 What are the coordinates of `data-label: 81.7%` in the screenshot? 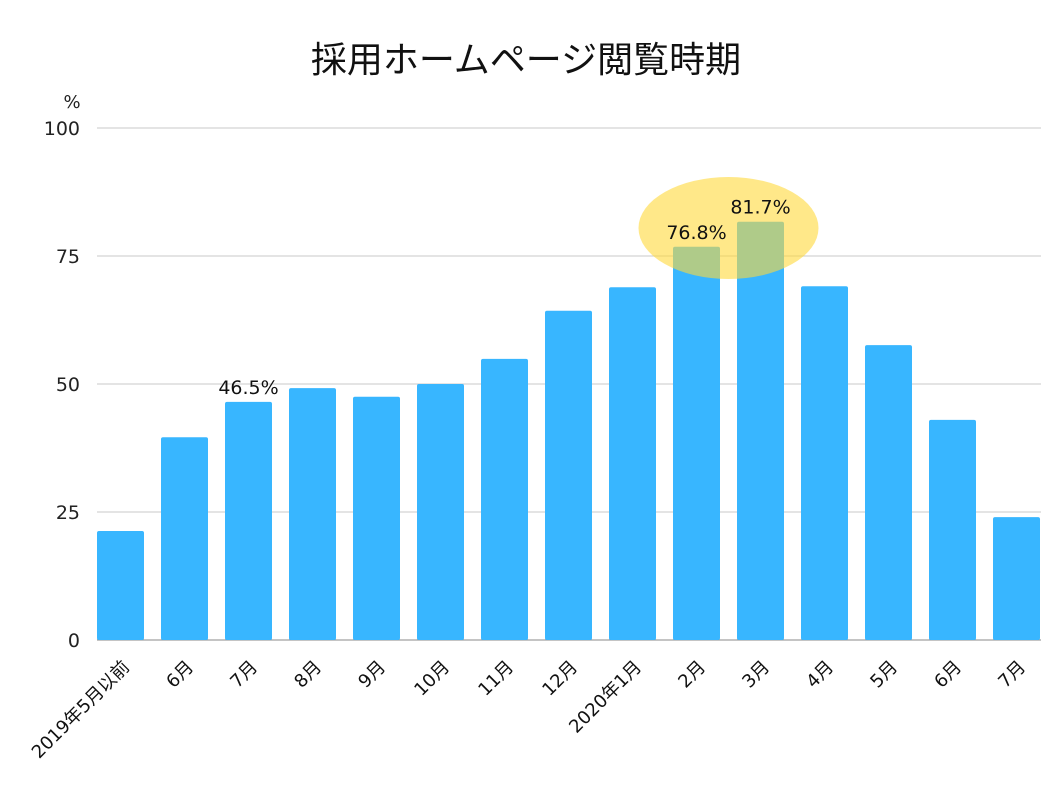 It's located at (760, 208).